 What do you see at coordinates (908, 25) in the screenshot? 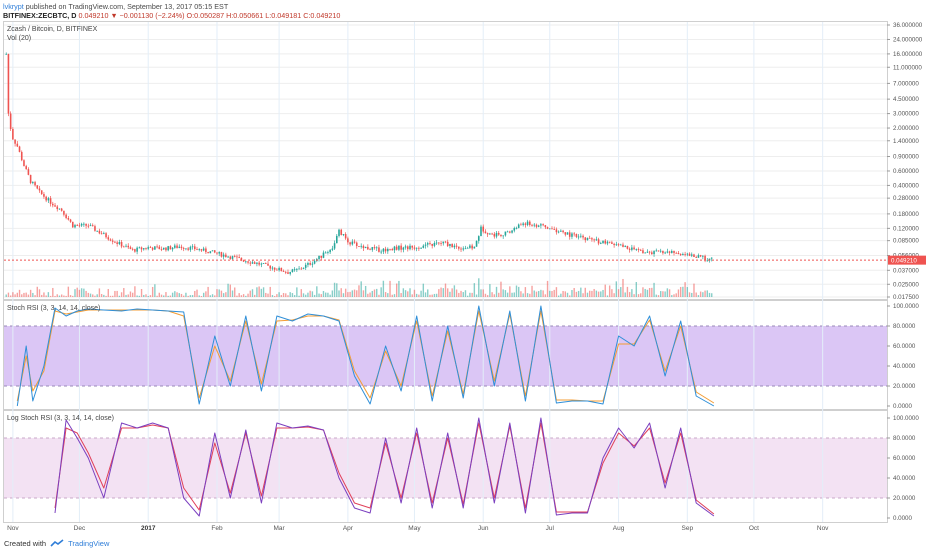
I see `price-tick-label: 36.000000` at bounding box center [908, 25].